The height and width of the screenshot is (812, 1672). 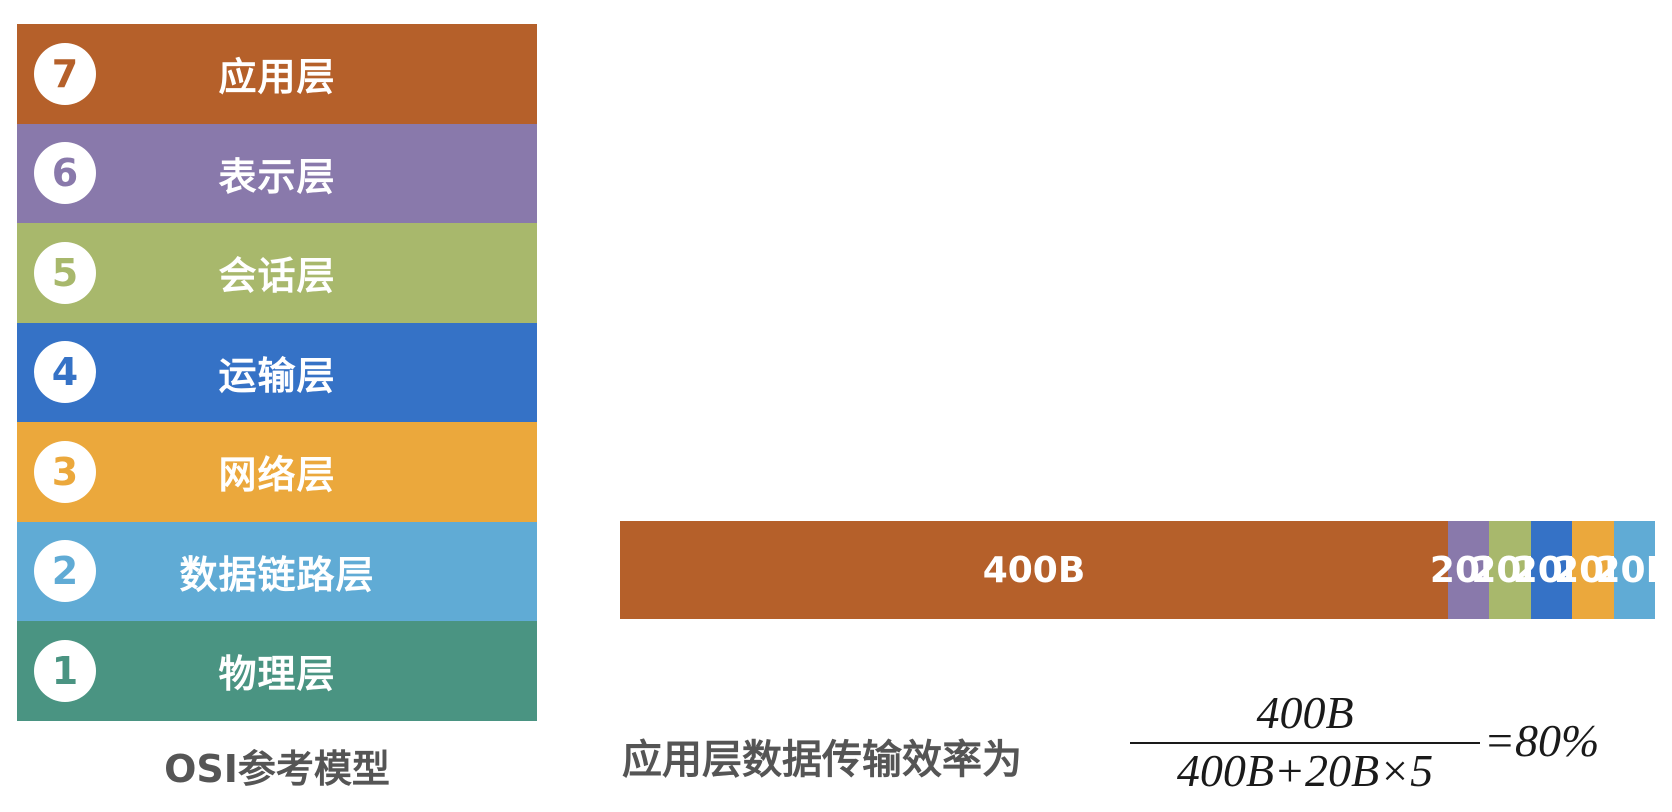 What do you see at coordinates (65, 471) in the screenshot?
I see `layer-number-badge: 3` at bounding box center [65, 471].